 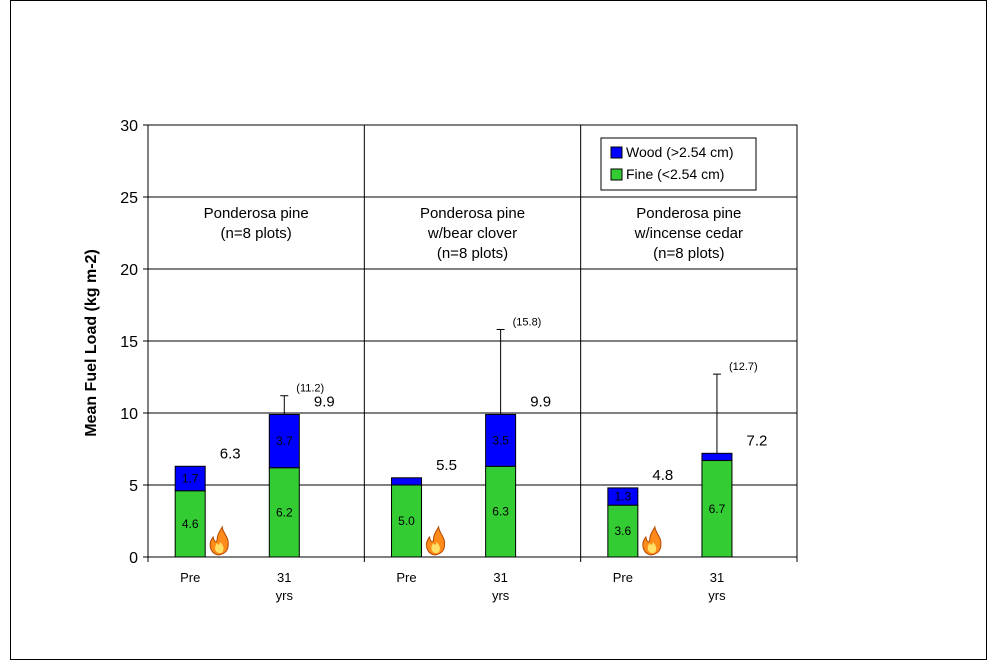 I want to click on wood-value-label: 3.7, so click(x=284, y=441).